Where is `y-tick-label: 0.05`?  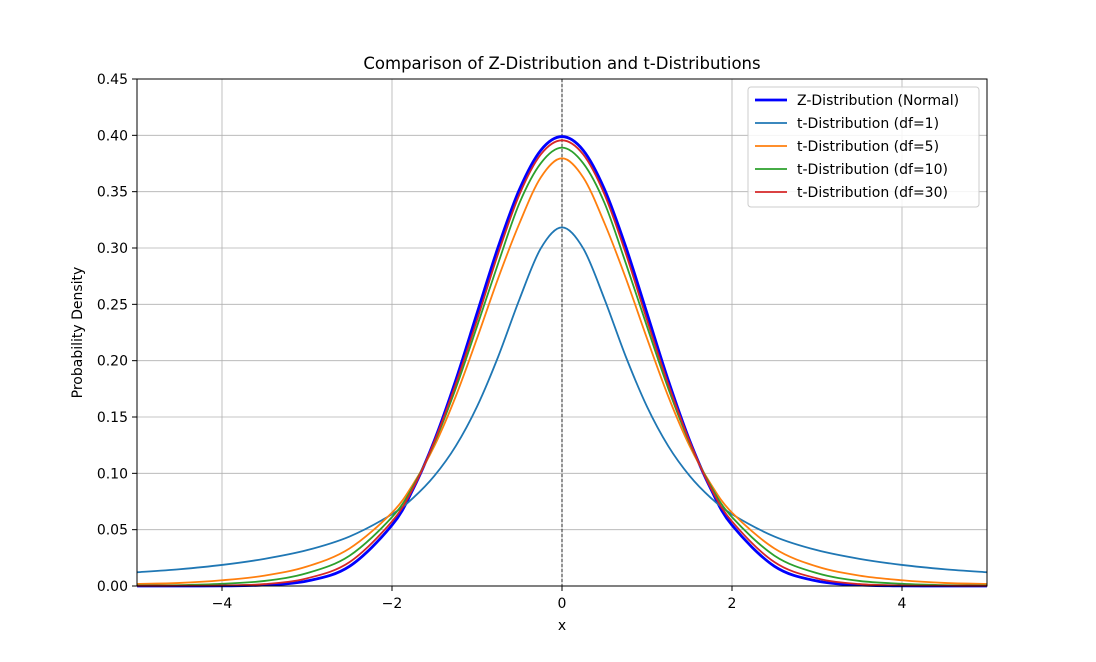 y-tick-label: 0.05 is located at coordinates (112, 531).